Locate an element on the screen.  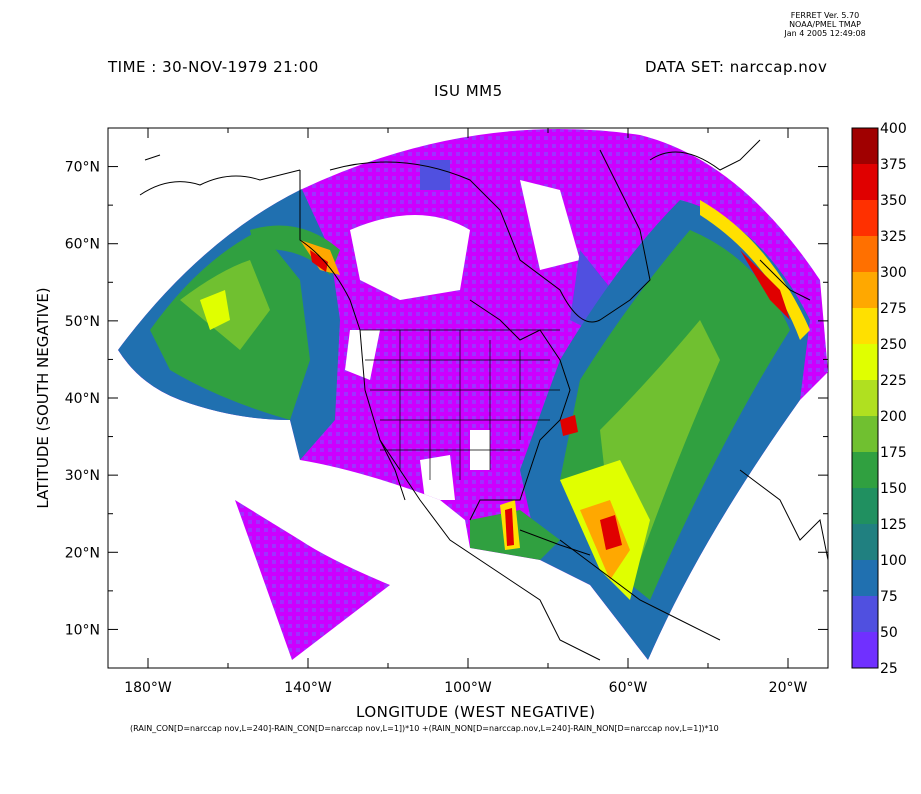
x-tick-label: 100°W is located at coordinates (468, 688).